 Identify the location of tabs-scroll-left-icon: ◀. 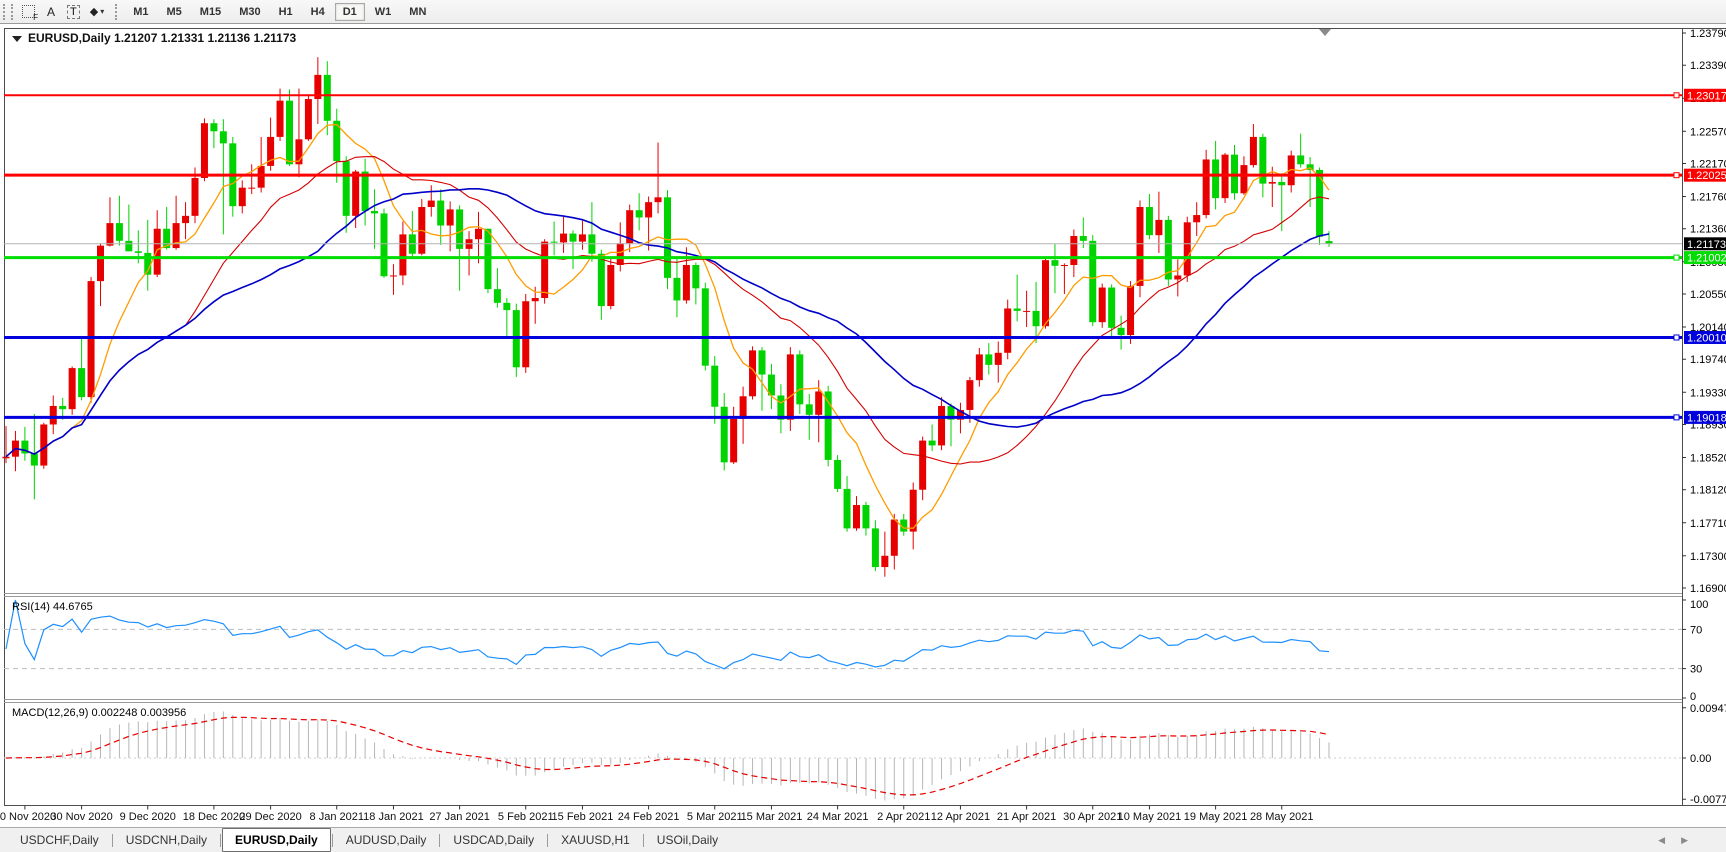
(1662, 839).